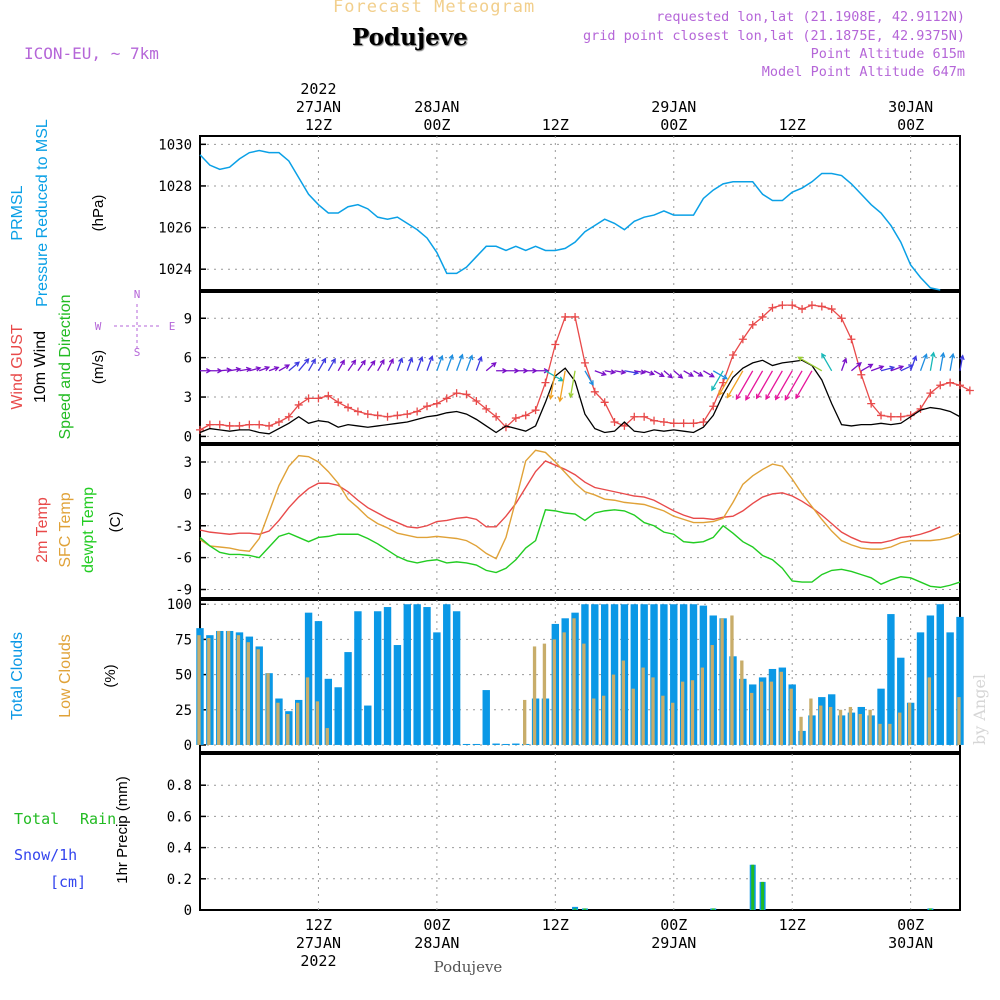 This screenshot has height=1000, width=1000. I want to click on wind-panel: 0 3 6 9, so click(572, 368).